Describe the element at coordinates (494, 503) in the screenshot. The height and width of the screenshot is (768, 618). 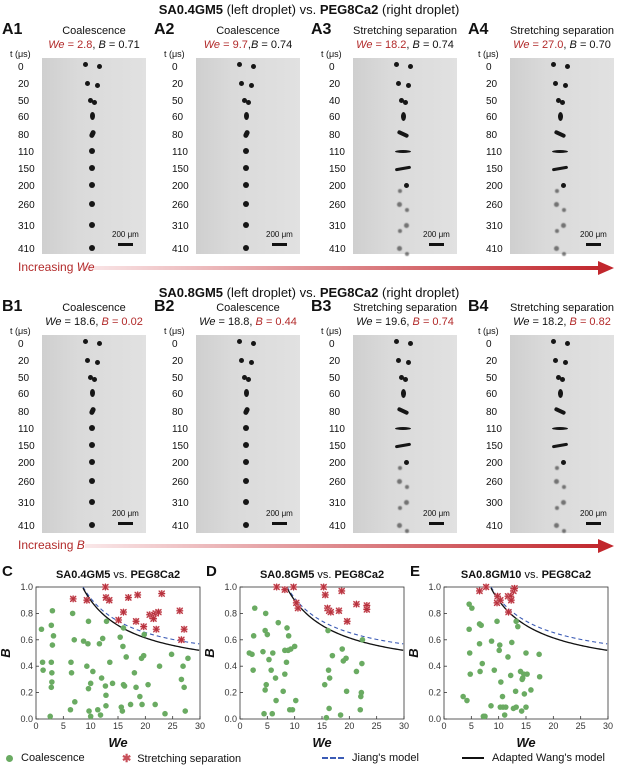
I see `time-stamp: 300` at that location.